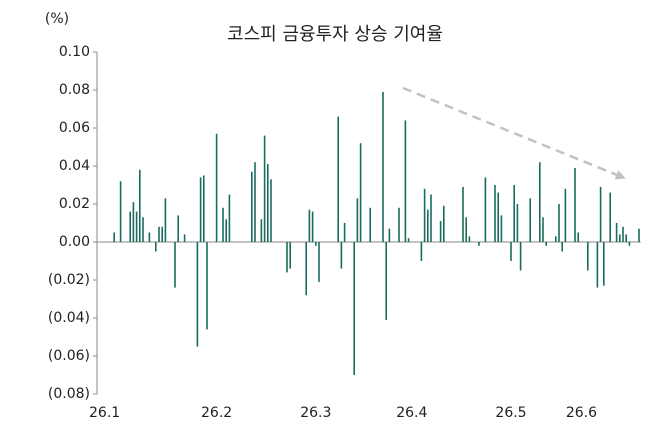  What do you see at coordinates (510, 413) in the screenshot?
I see `x-tick-label: 26.5` at bounding box center [510, 413].